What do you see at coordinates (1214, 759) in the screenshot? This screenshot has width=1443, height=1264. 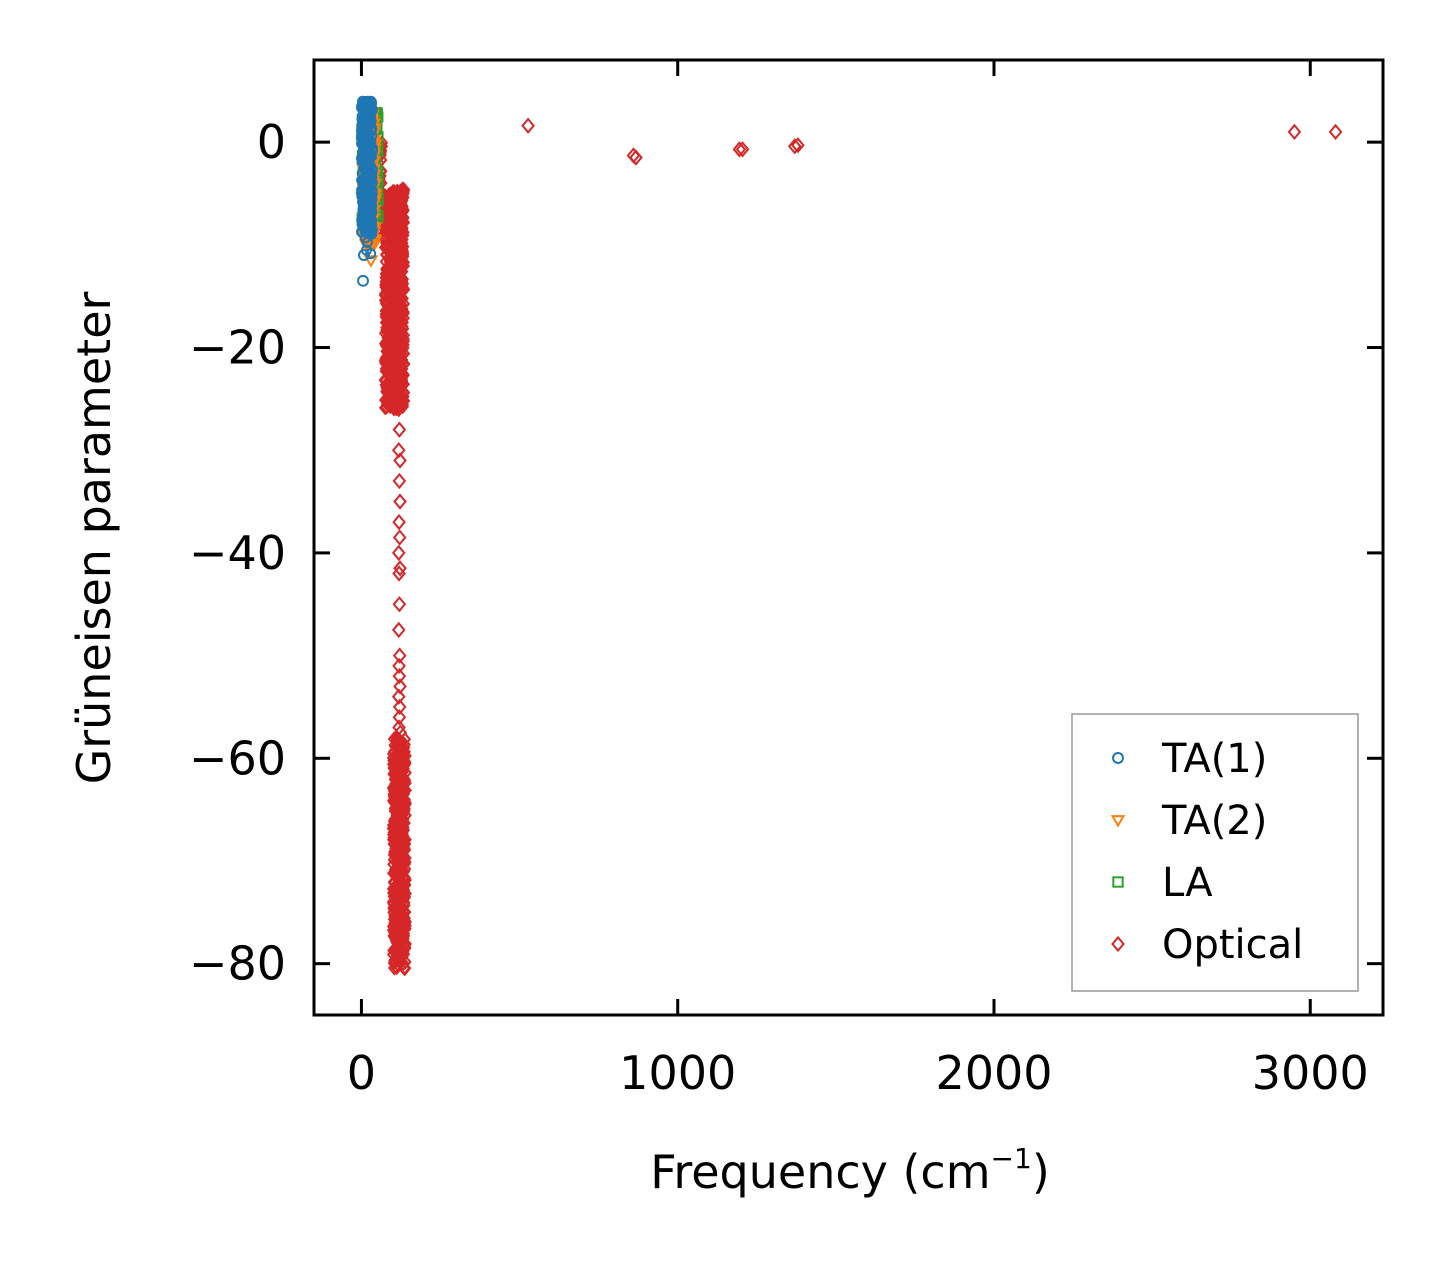 I see `legend-label: TA(1)` at bounding box center [1214, 759].